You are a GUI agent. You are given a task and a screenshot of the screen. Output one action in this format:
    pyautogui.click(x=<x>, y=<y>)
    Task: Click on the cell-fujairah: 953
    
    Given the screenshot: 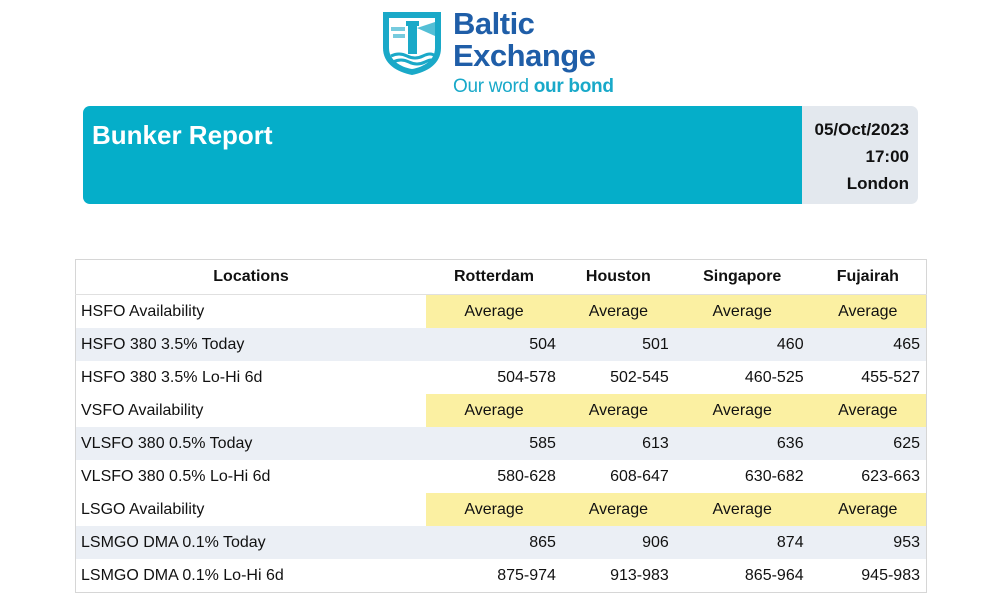 What is the action you would take?
    pyautogui.click(x=868, y=542)
    